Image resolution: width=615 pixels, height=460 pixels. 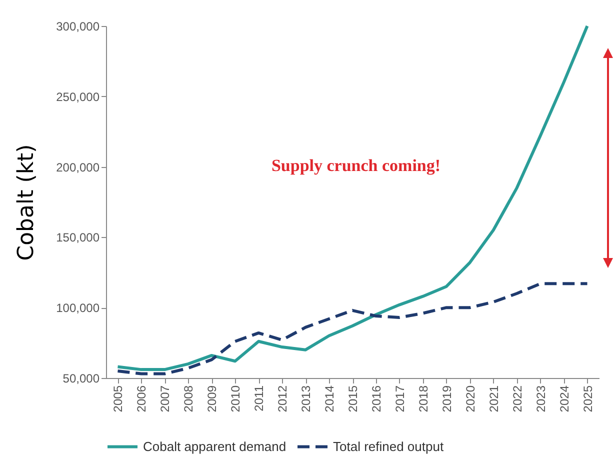 What do you see at coordinates (78, 237) in the screenshot?
I see `y-tick-label: 150,000` at bounding box center [78, 237].